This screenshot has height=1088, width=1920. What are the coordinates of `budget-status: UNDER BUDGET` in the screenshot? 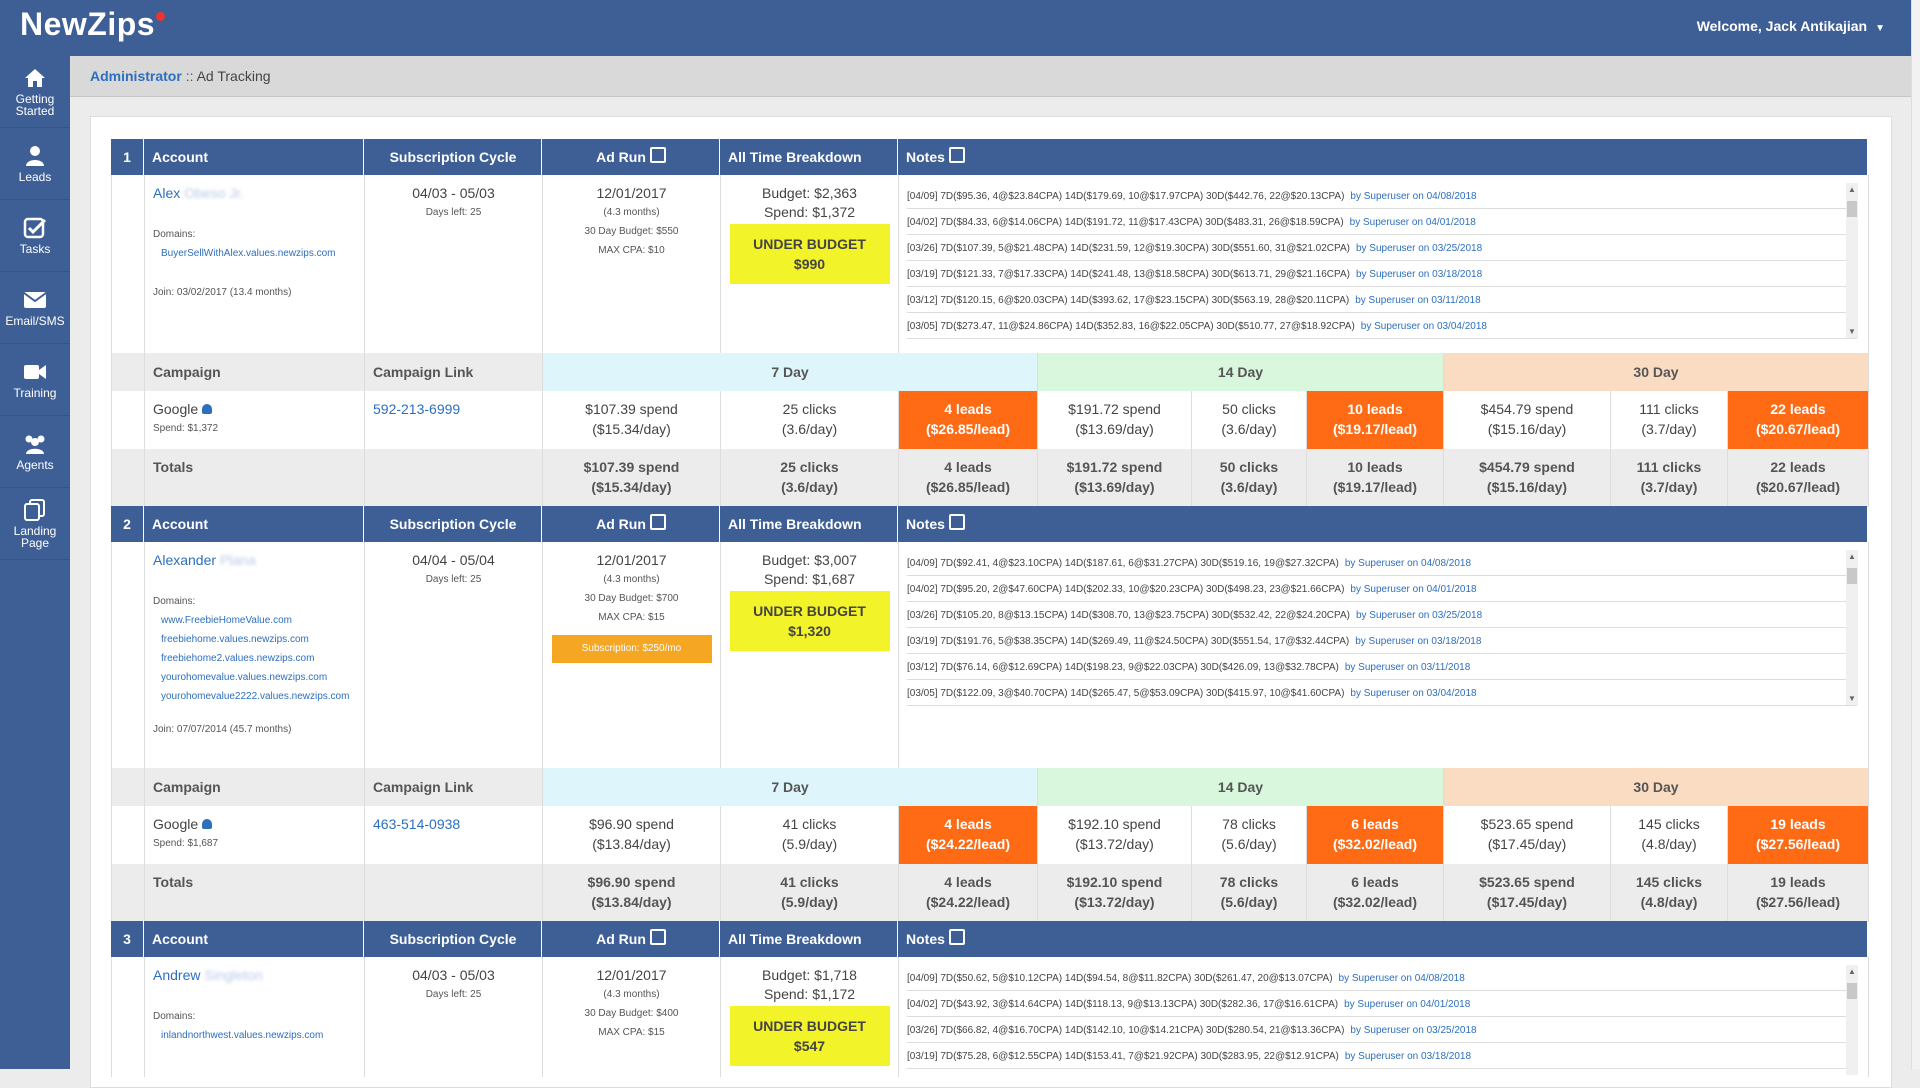 It's located at (809, 611).